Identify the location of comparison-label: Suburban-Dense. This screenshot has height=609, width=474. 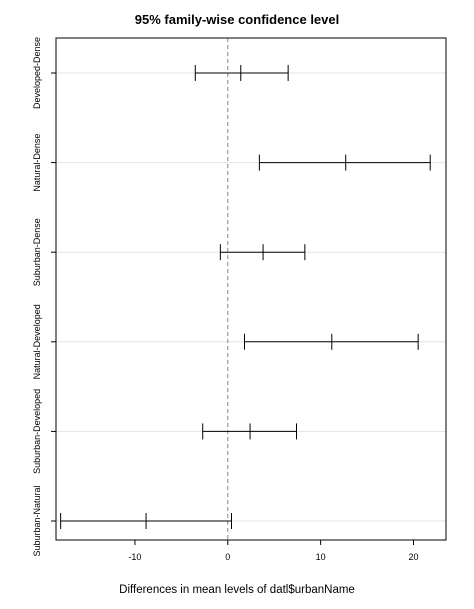
(37, 252).